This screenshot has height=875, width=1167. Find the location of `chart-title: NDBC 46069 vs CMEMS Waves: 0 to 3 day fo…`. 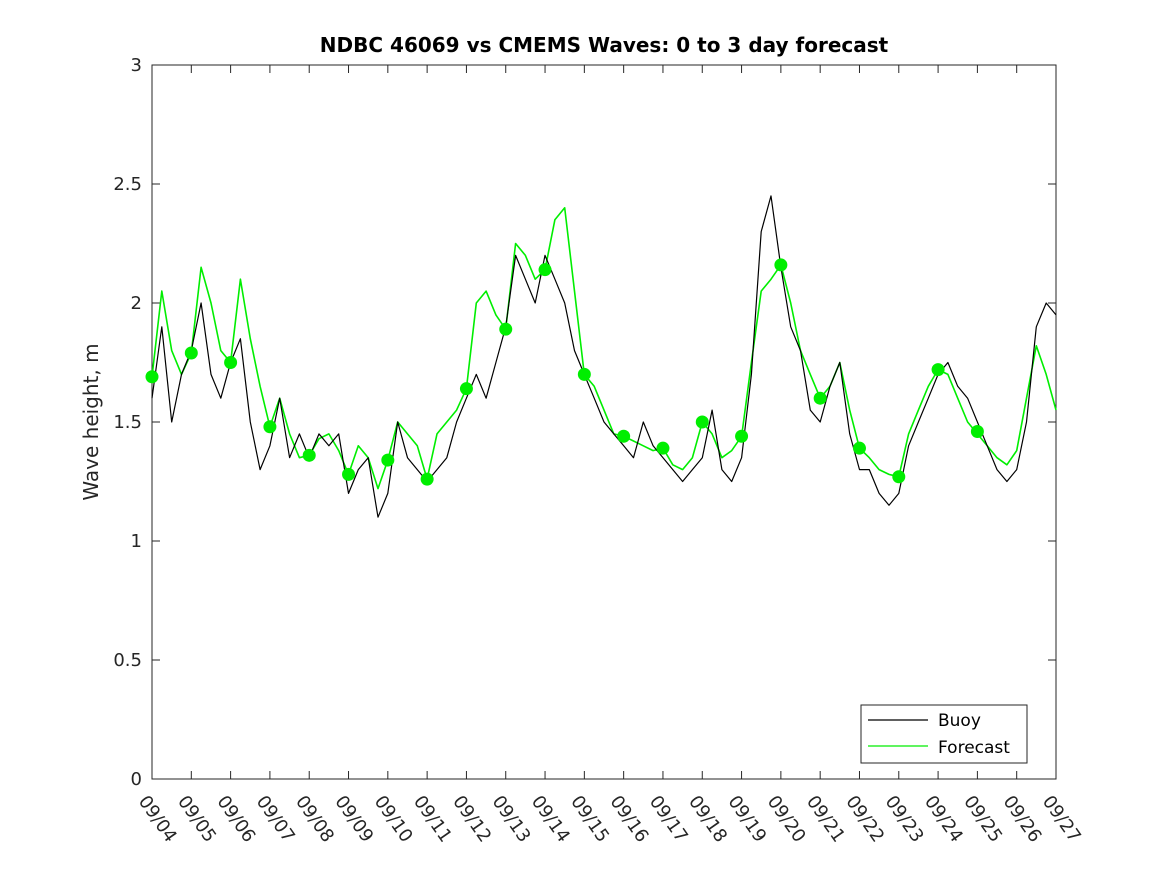

chart-title: NDBC 46069 vs CMEMS Waves: 0 to 3 day fo… is located at coordinates (604, 45).